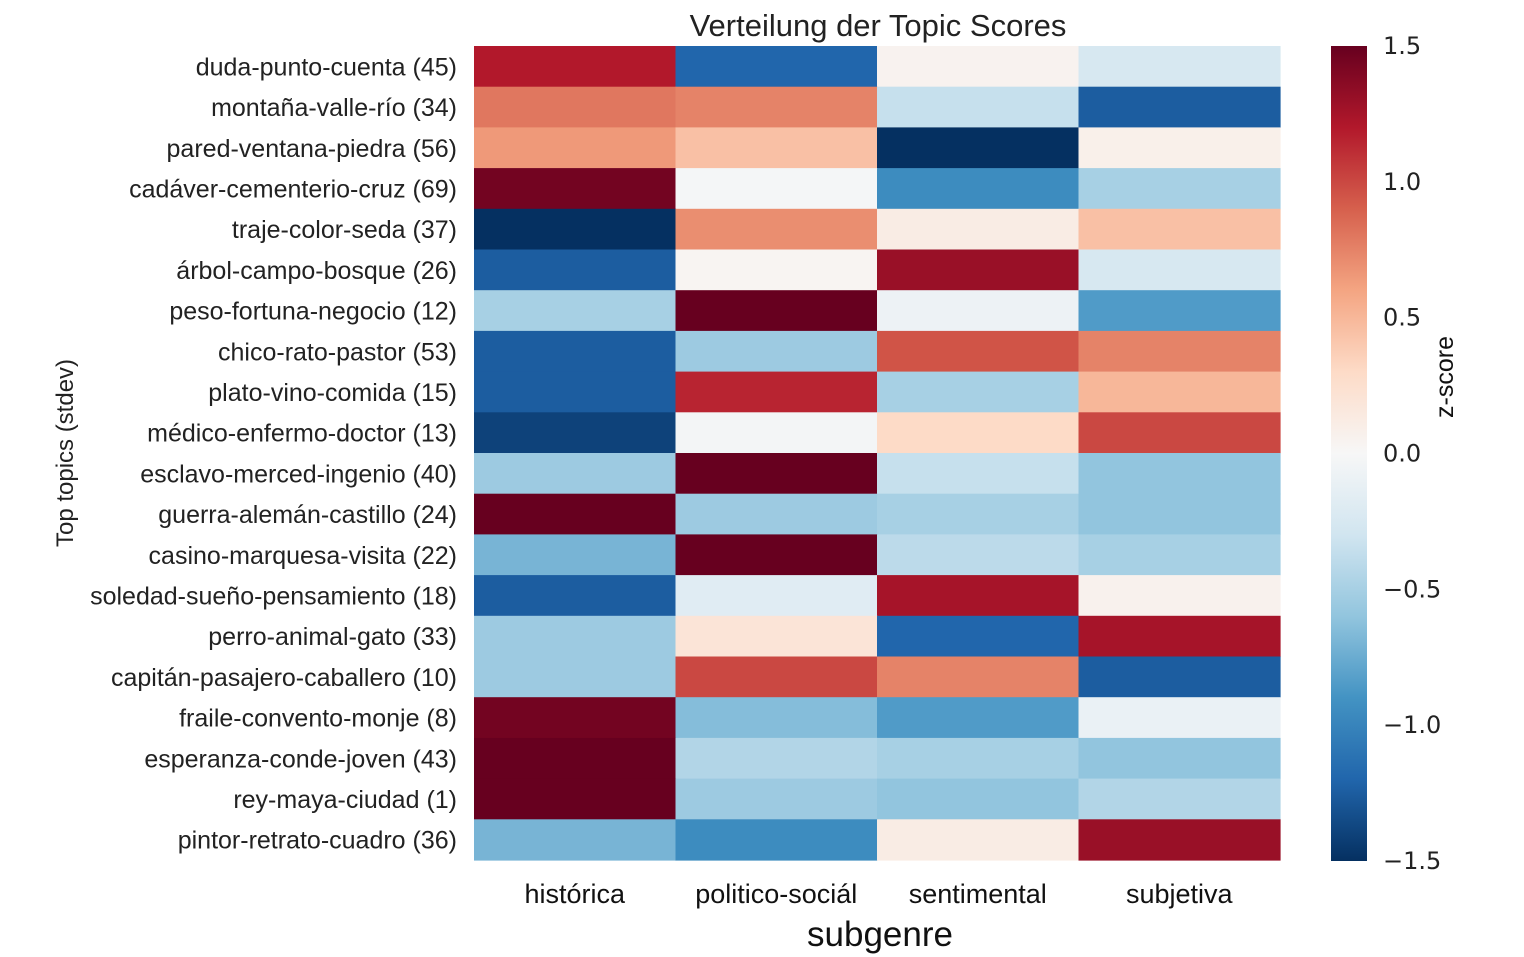  Describe the element at coordinates (1402, 46) in the screenshot. I see `colorbar-tick-label: 1.5` at that location.